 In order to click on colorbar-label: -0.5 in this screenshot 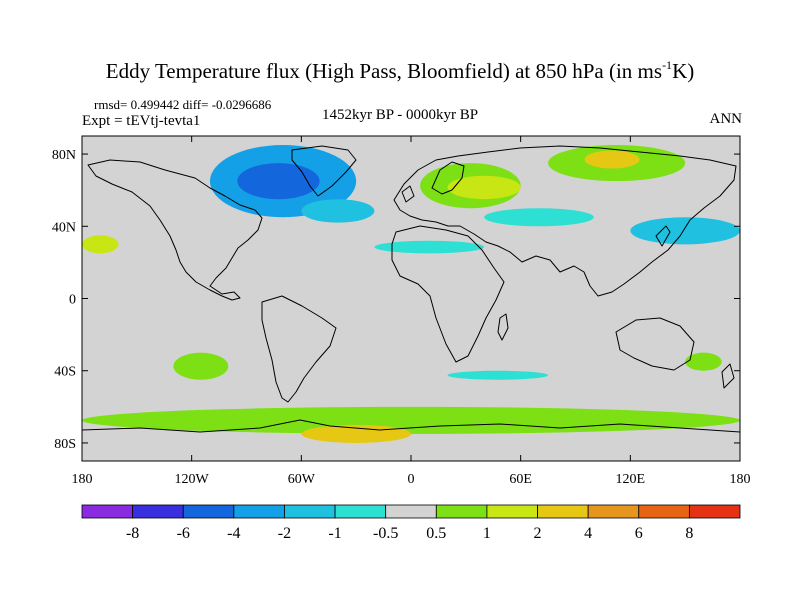, I will do `click(385, 533)`.